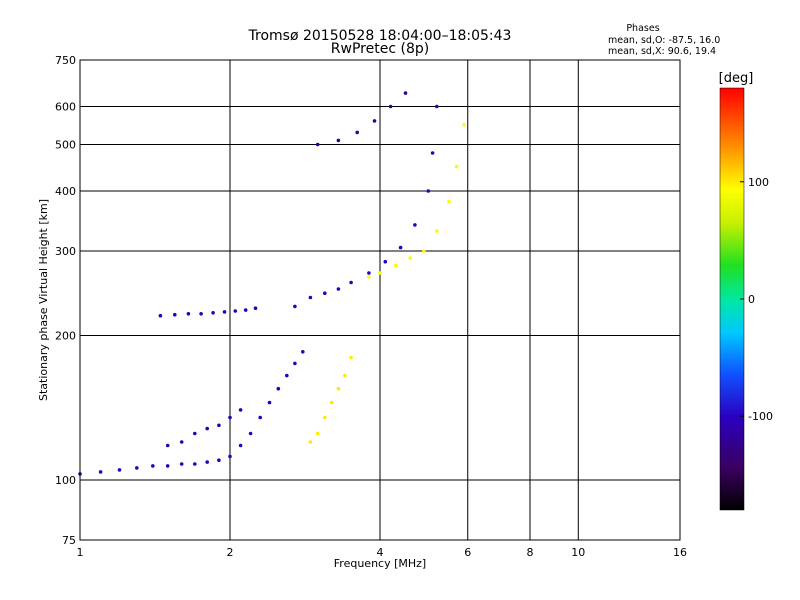 The image size is (800, 600). I want to click on x-tick-label: 10, so click(578, 552).